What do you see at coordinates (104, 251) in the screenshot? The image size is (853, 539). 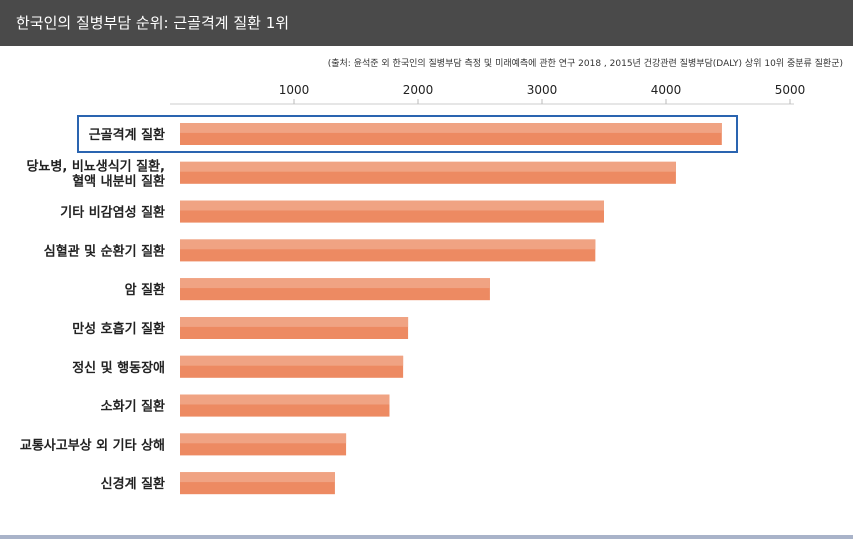 I see `category-label: 심혈관 및 순환기 질환` at bounding box center [104, 251].